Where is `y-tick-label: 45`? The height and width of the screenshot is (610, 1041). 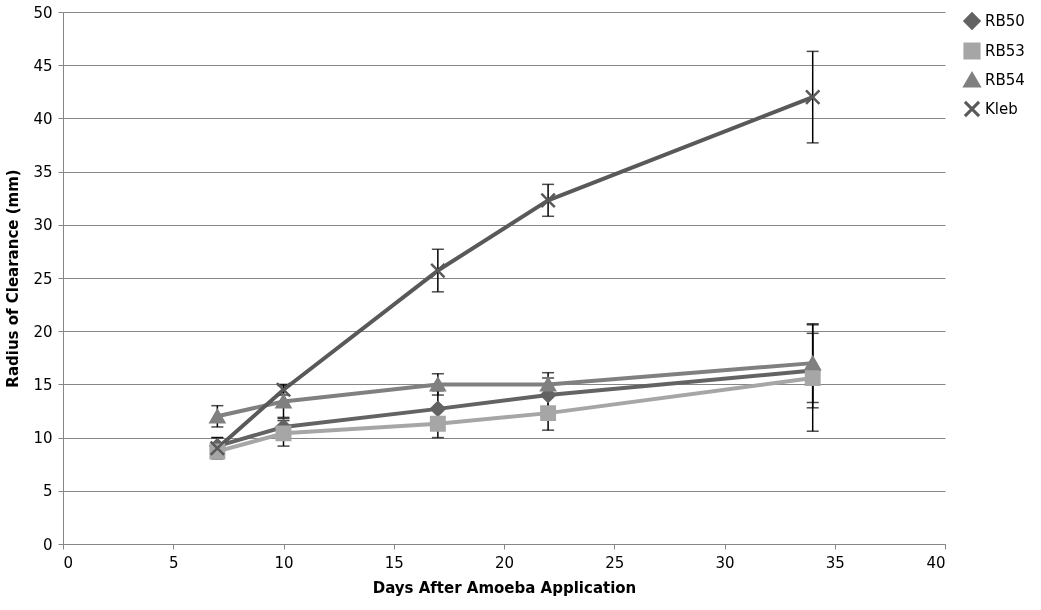
y-tick-label: 45 is located at coordinates (43, 65).